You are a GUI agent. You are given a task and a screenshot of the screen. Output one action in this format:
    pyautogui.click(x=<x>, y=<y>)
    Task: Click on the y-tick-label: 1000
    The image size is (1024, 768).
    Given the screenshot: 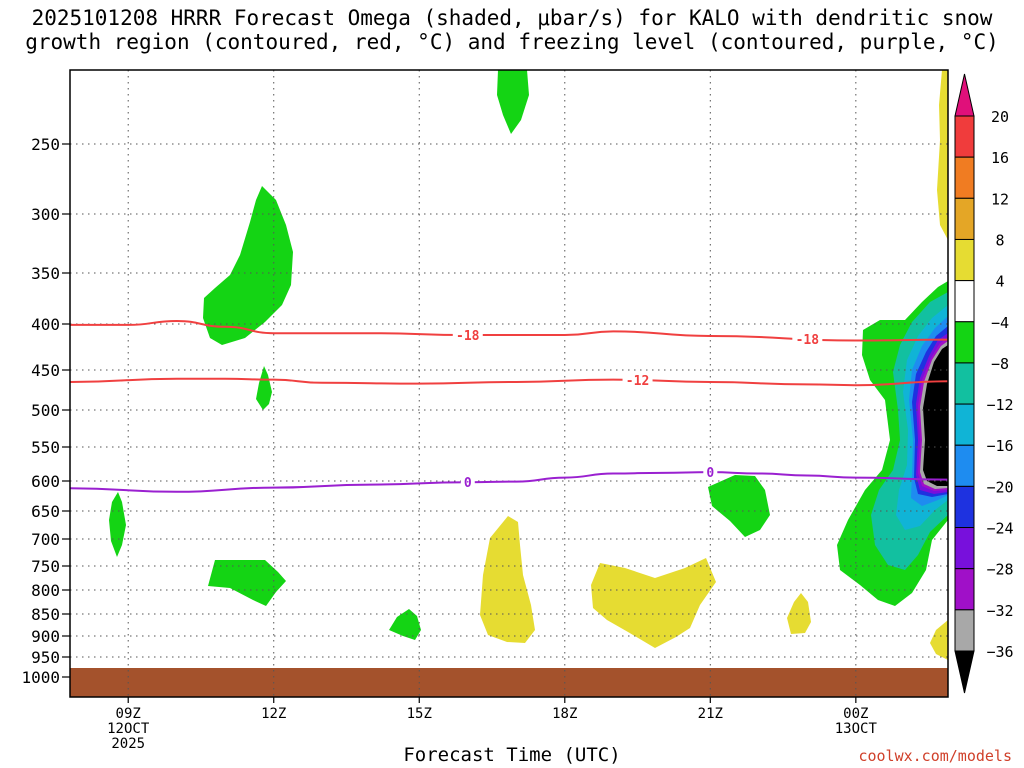 What is the action you would take?
    pyautogui.click(x=40, y=677)
    